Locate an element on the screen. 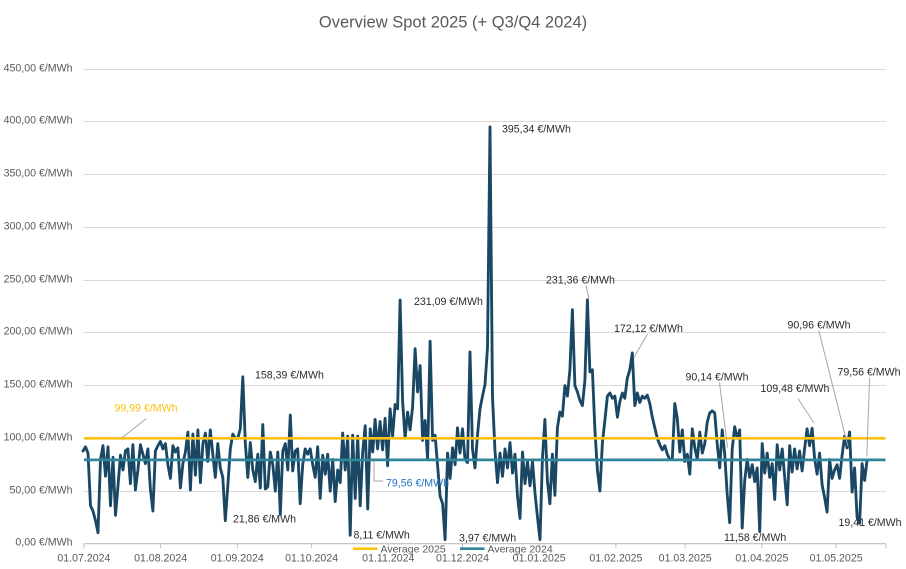  svg-text: 90,14 €/MWh is located at coordinates (717, 378).